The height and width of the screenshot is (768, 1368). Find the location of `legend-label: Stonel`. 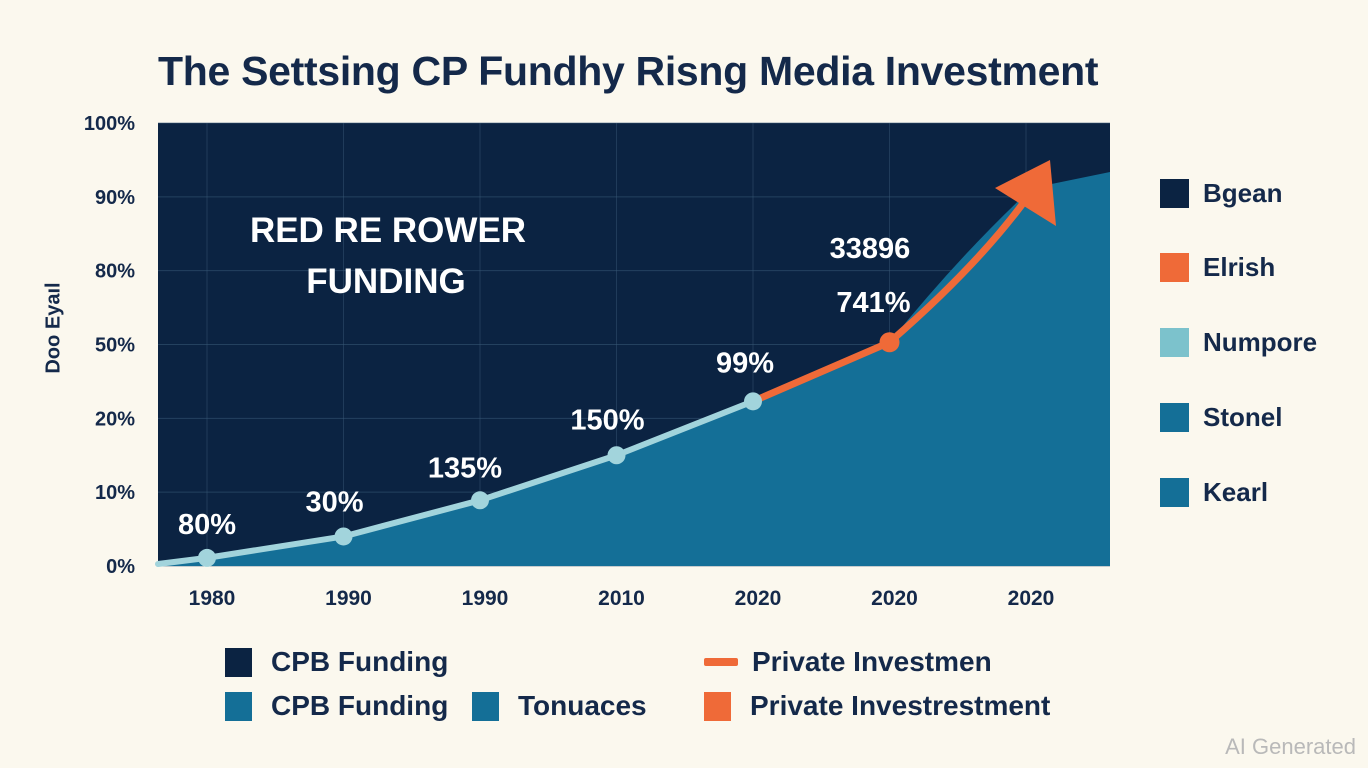

legend-label: Stonel is located at coordinates (1243, 416).